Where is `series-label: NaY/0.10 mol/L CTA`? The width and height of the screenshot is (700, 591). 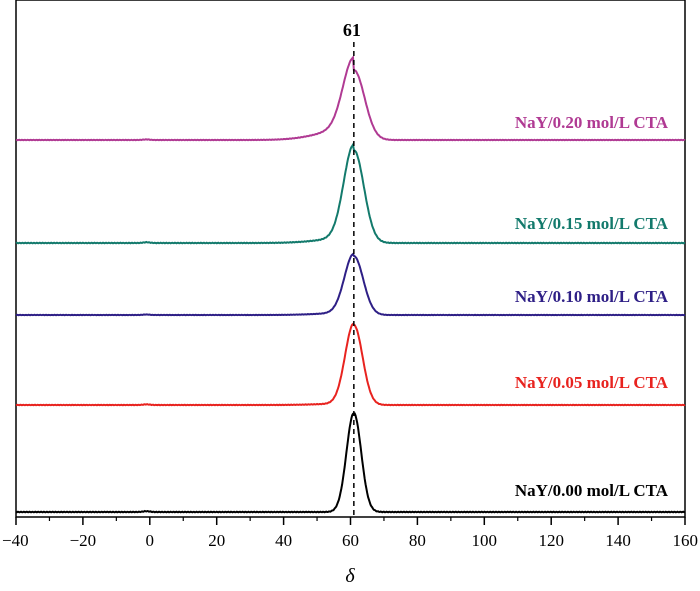
series-label: NaY/0.10 mol/L CTA is located at coordinates (592, 296).